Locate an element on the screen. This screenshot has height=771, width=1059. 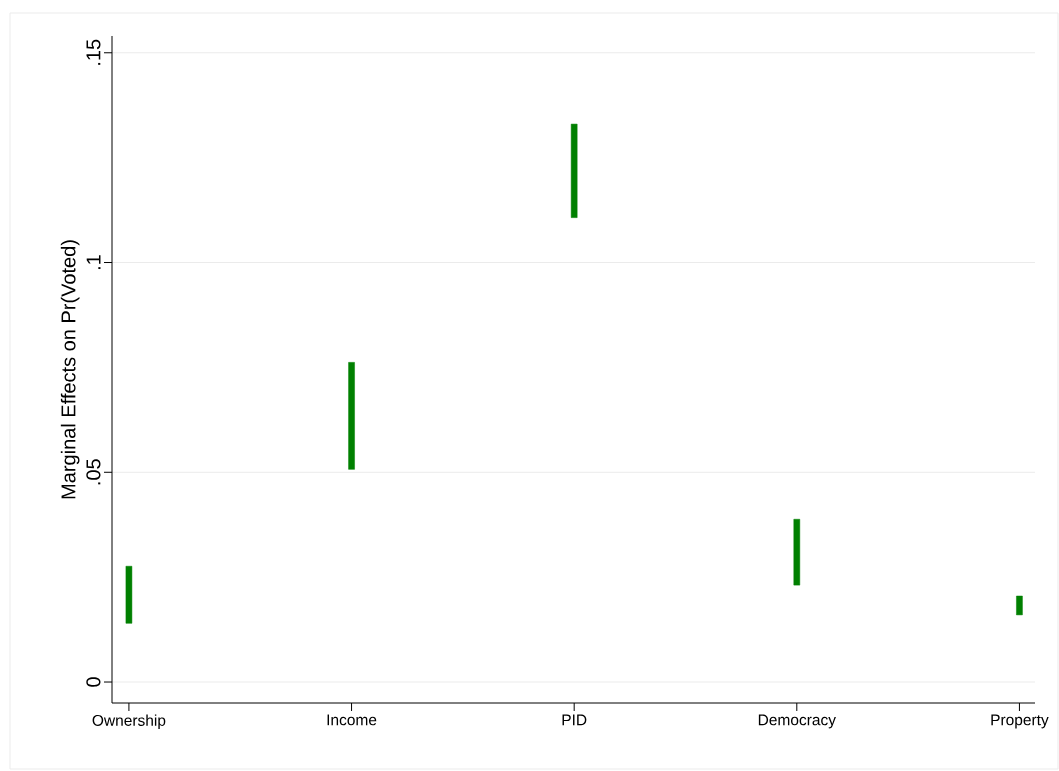
x-tick-label: PID is located at coordinates (574, 720).